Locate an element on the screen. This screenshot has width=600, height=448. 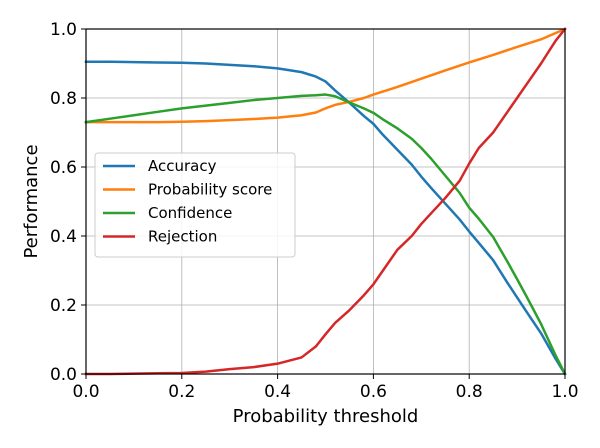
x-tick-label: 0.2 is located at coordinates (181, 392).